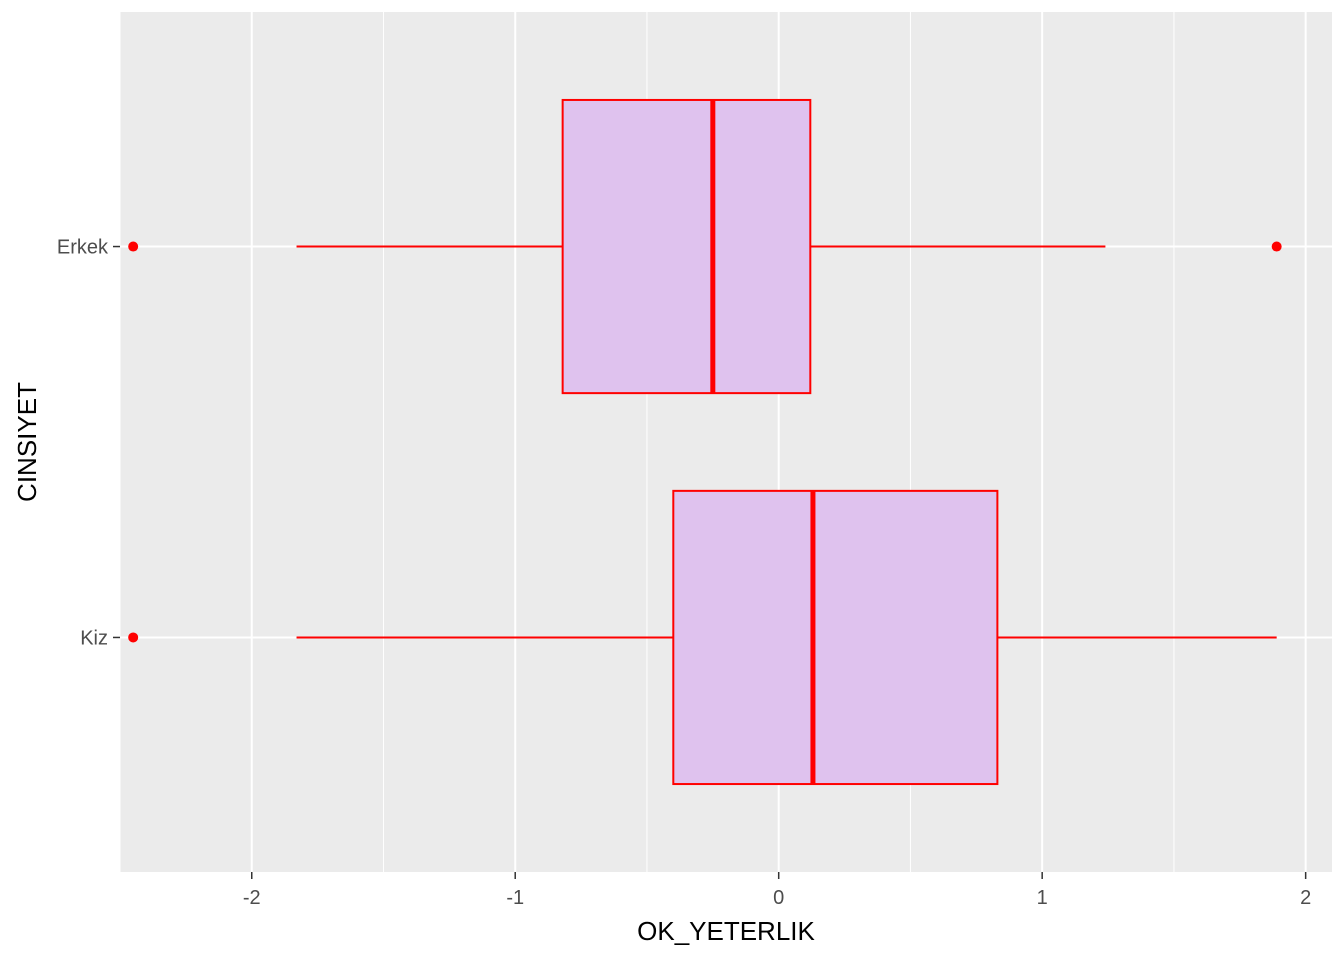 This screenshot has height=960, width=1344. Describe the element at coordinates (252, 898) in the screenshot. I see `x-tick-label: -2` at that location.